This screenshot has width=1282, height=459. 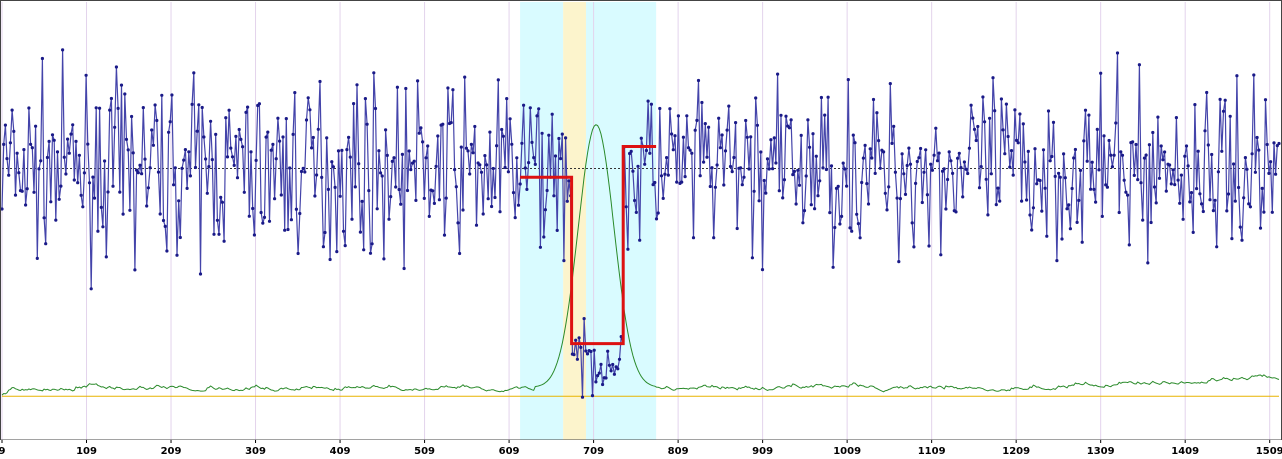 What do you see at coordinates (932, 451) in the screenshot?
I see `x-tick-label: 1109` at bounding box center [932, 451].